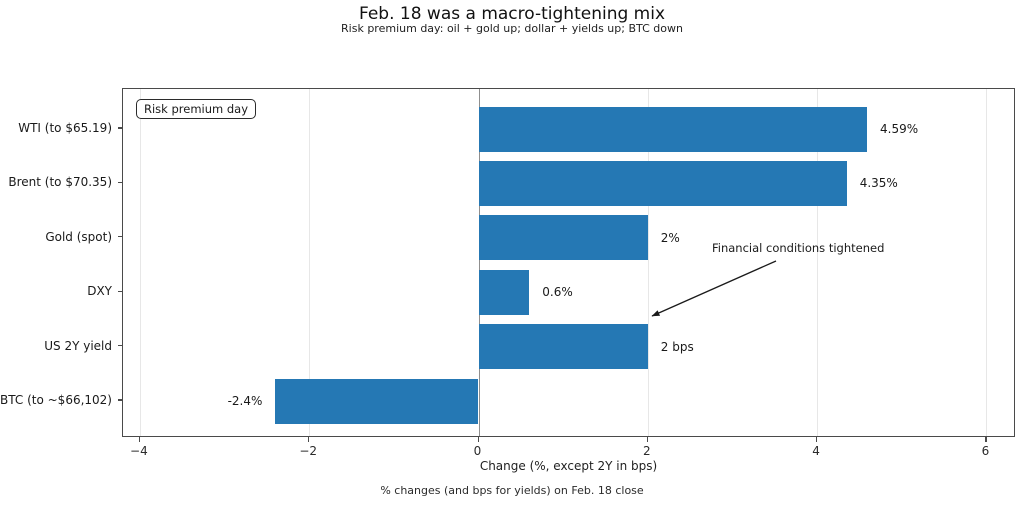 Image resolution: width=1024 pixels, height=505 pixels. I want to click on x-tick-label: −4, so click(139, 451).